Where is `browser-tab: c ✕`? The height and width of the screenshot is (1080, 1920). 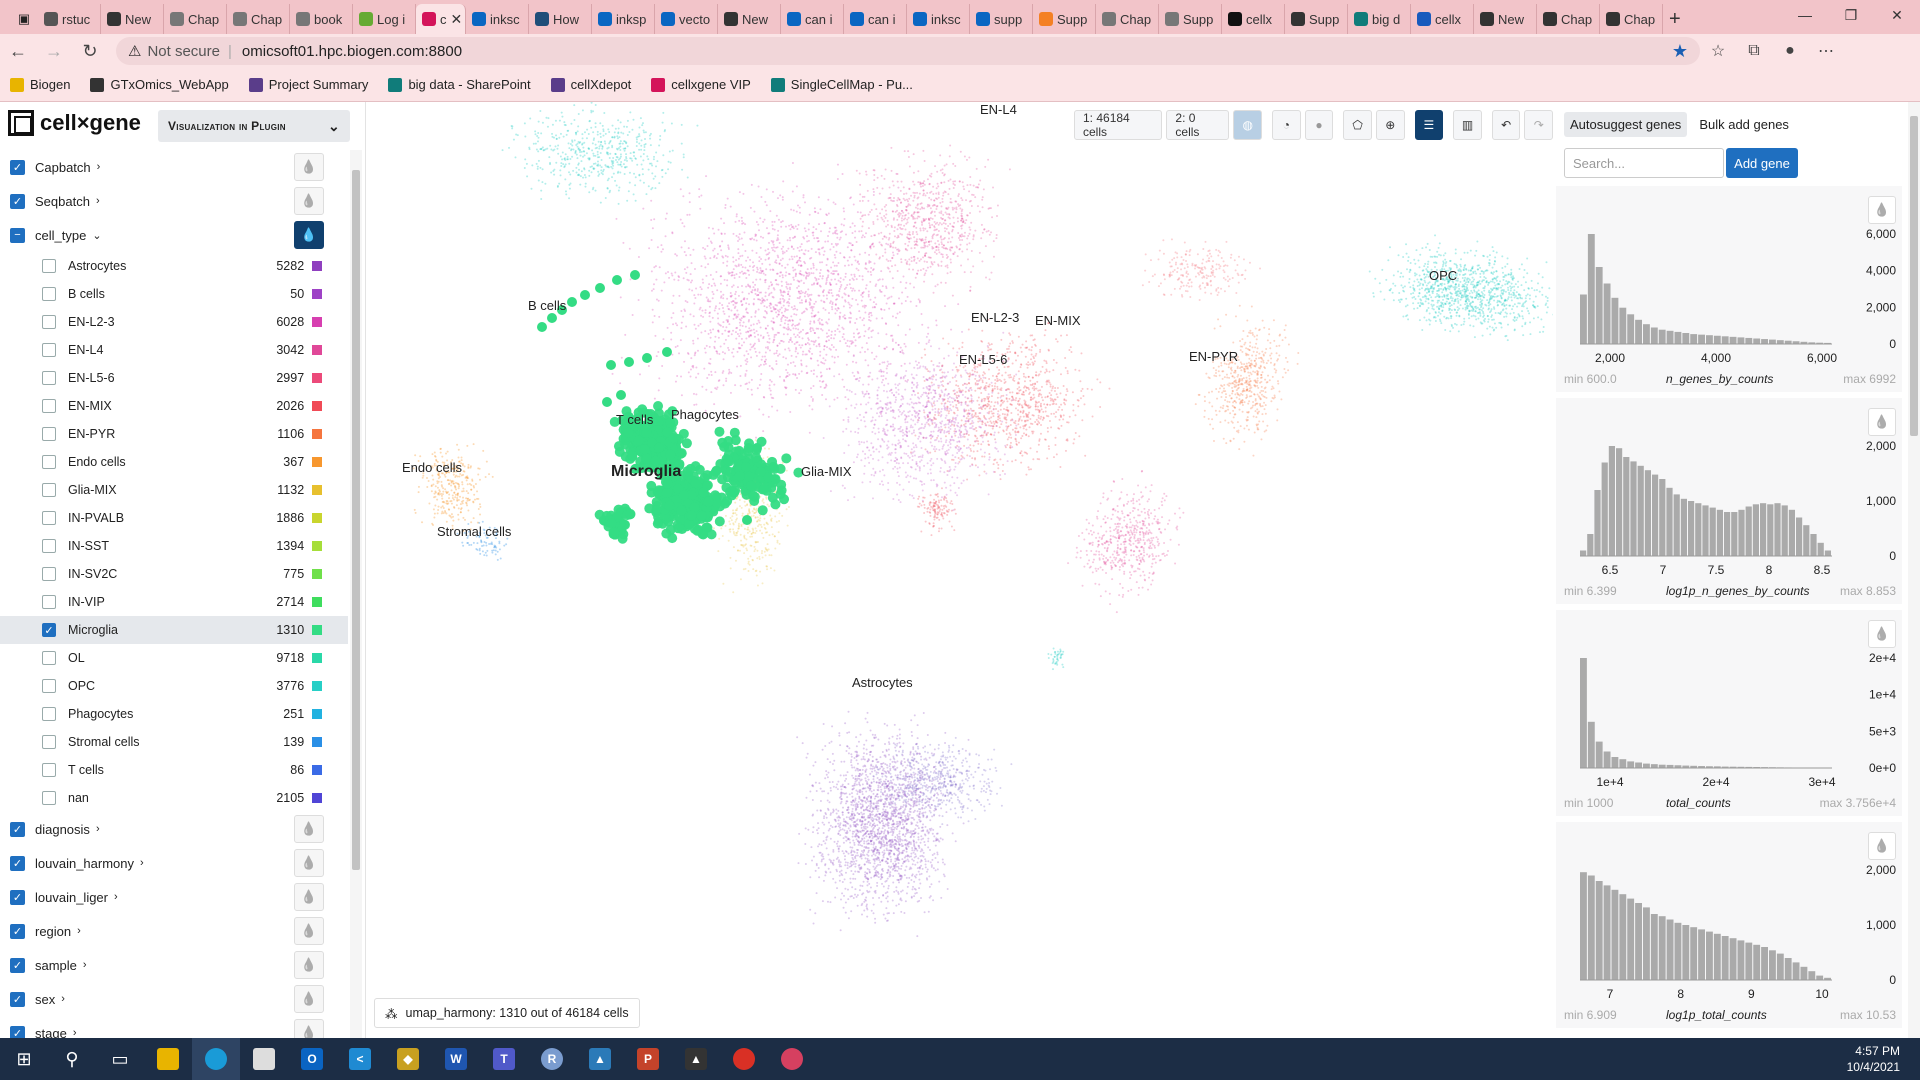
browser-tab: c ✕ is located at coordinates (441, 19).